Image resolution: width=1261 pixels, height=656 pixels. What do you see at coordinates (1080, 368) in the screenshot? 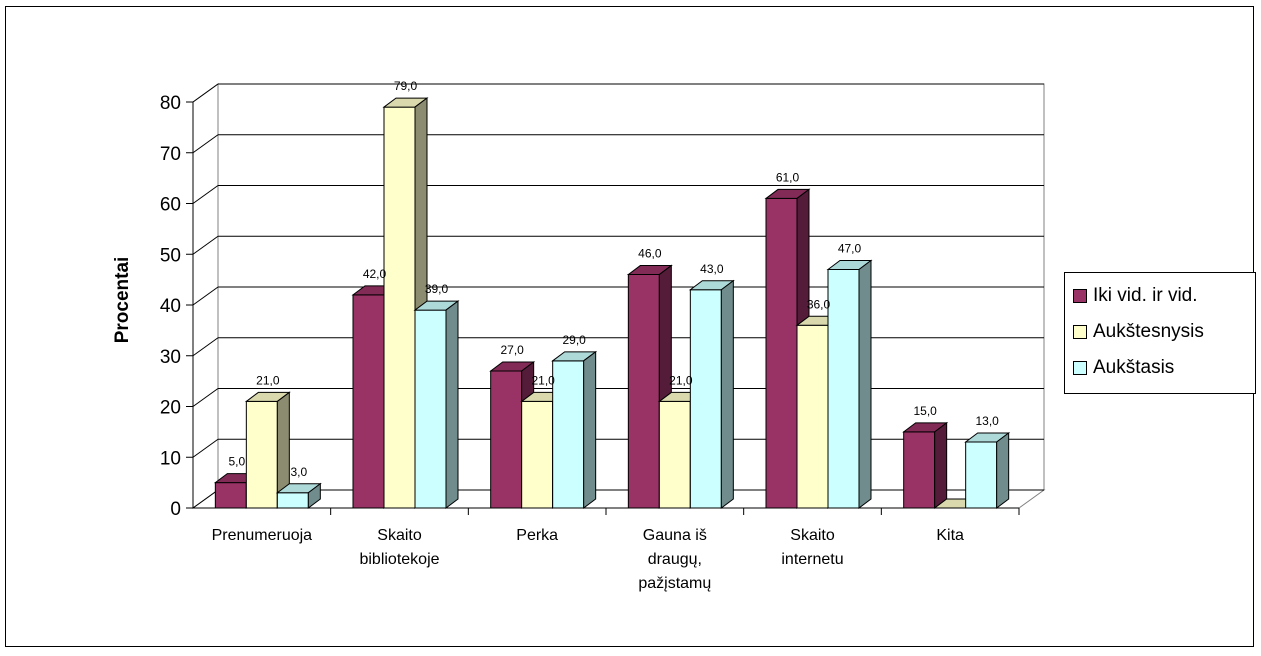
I see `legend-swatch-aukstasis` at bounding box center [1080, 368].